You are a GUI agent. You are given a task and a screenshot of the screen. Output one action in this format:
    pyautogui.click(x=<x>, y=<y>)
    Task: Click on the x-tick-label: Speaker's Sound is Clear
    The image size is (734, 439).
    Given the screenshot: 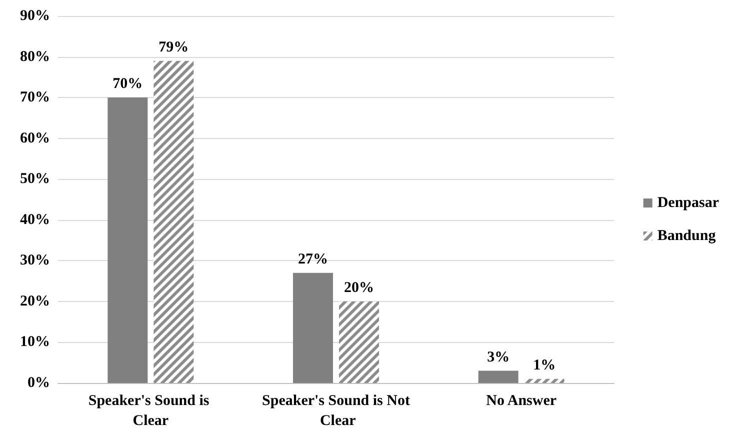 What is the action you would take?
    pyautogui.click(x=150, y=411)
    